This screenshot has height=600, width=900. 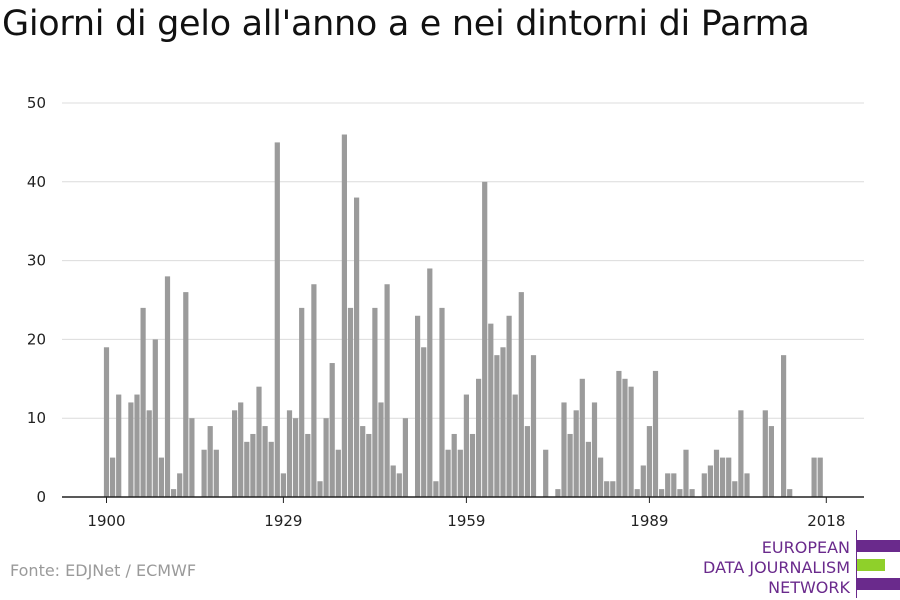 I want to click on bar: 1965: 19, so click(x=503, y=422).